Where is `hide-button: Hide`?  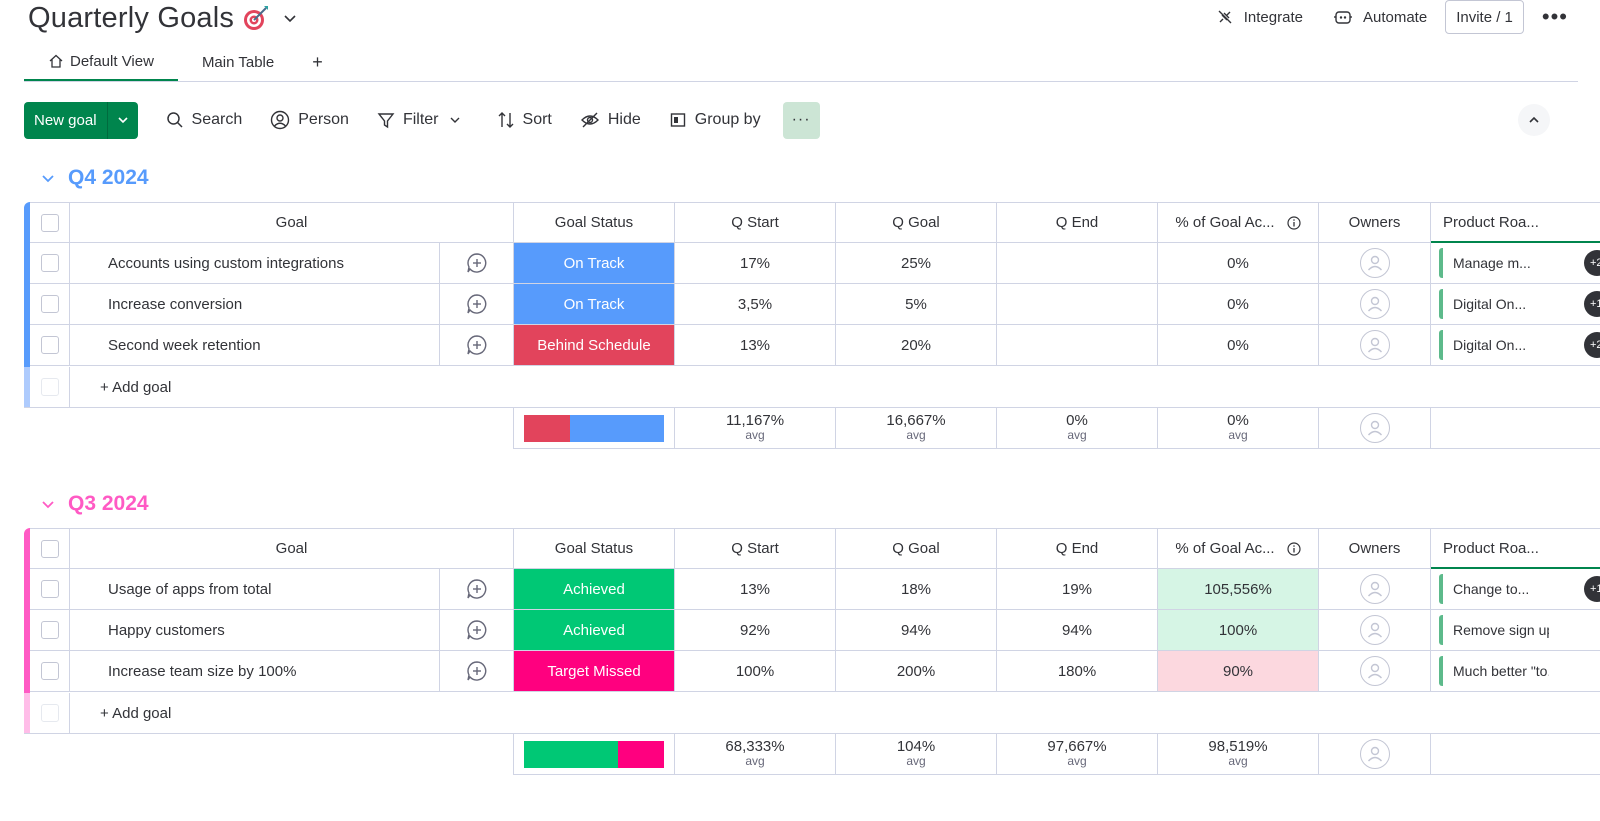 hide-button: Hide is located at coordinates (610, 120).